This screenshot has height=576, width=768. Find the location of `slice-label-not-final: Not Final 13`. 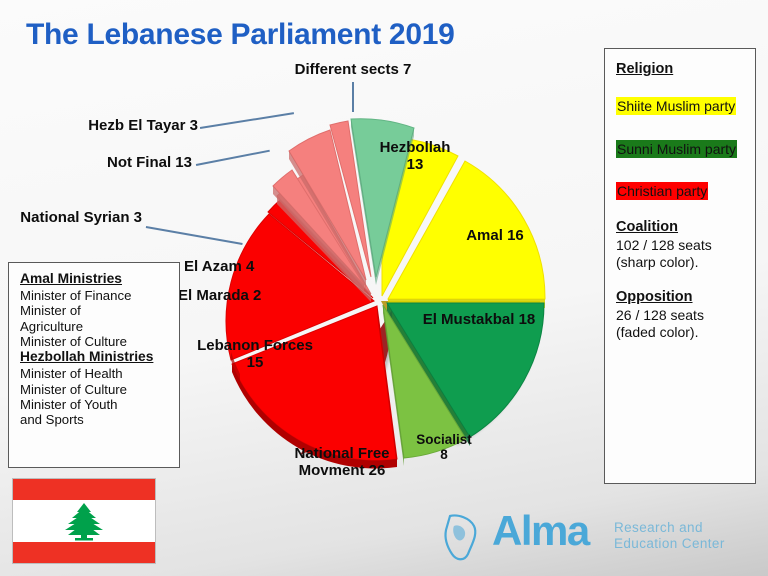

slice-label-not-final: Not Final 13 is located at coordinates (149, 162).